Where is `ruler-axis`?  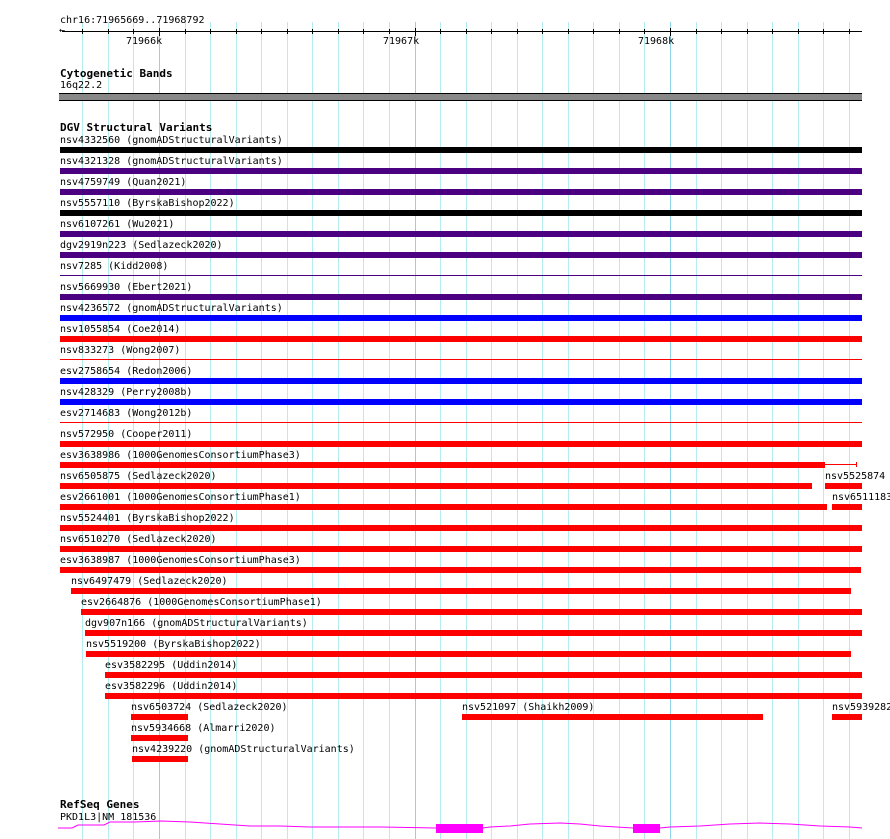 ruler-axis is located at coordinates (462, 31).